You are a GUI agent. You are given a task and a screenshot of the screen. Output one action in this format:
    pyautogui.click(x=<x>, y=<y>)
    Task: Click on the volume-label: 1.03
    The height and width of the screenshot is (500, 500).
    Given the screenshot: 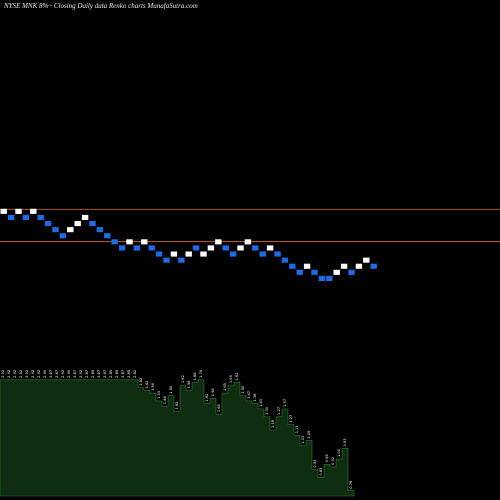 What is the action you would take?
    pyautogui.click(x=303, y=440)
    